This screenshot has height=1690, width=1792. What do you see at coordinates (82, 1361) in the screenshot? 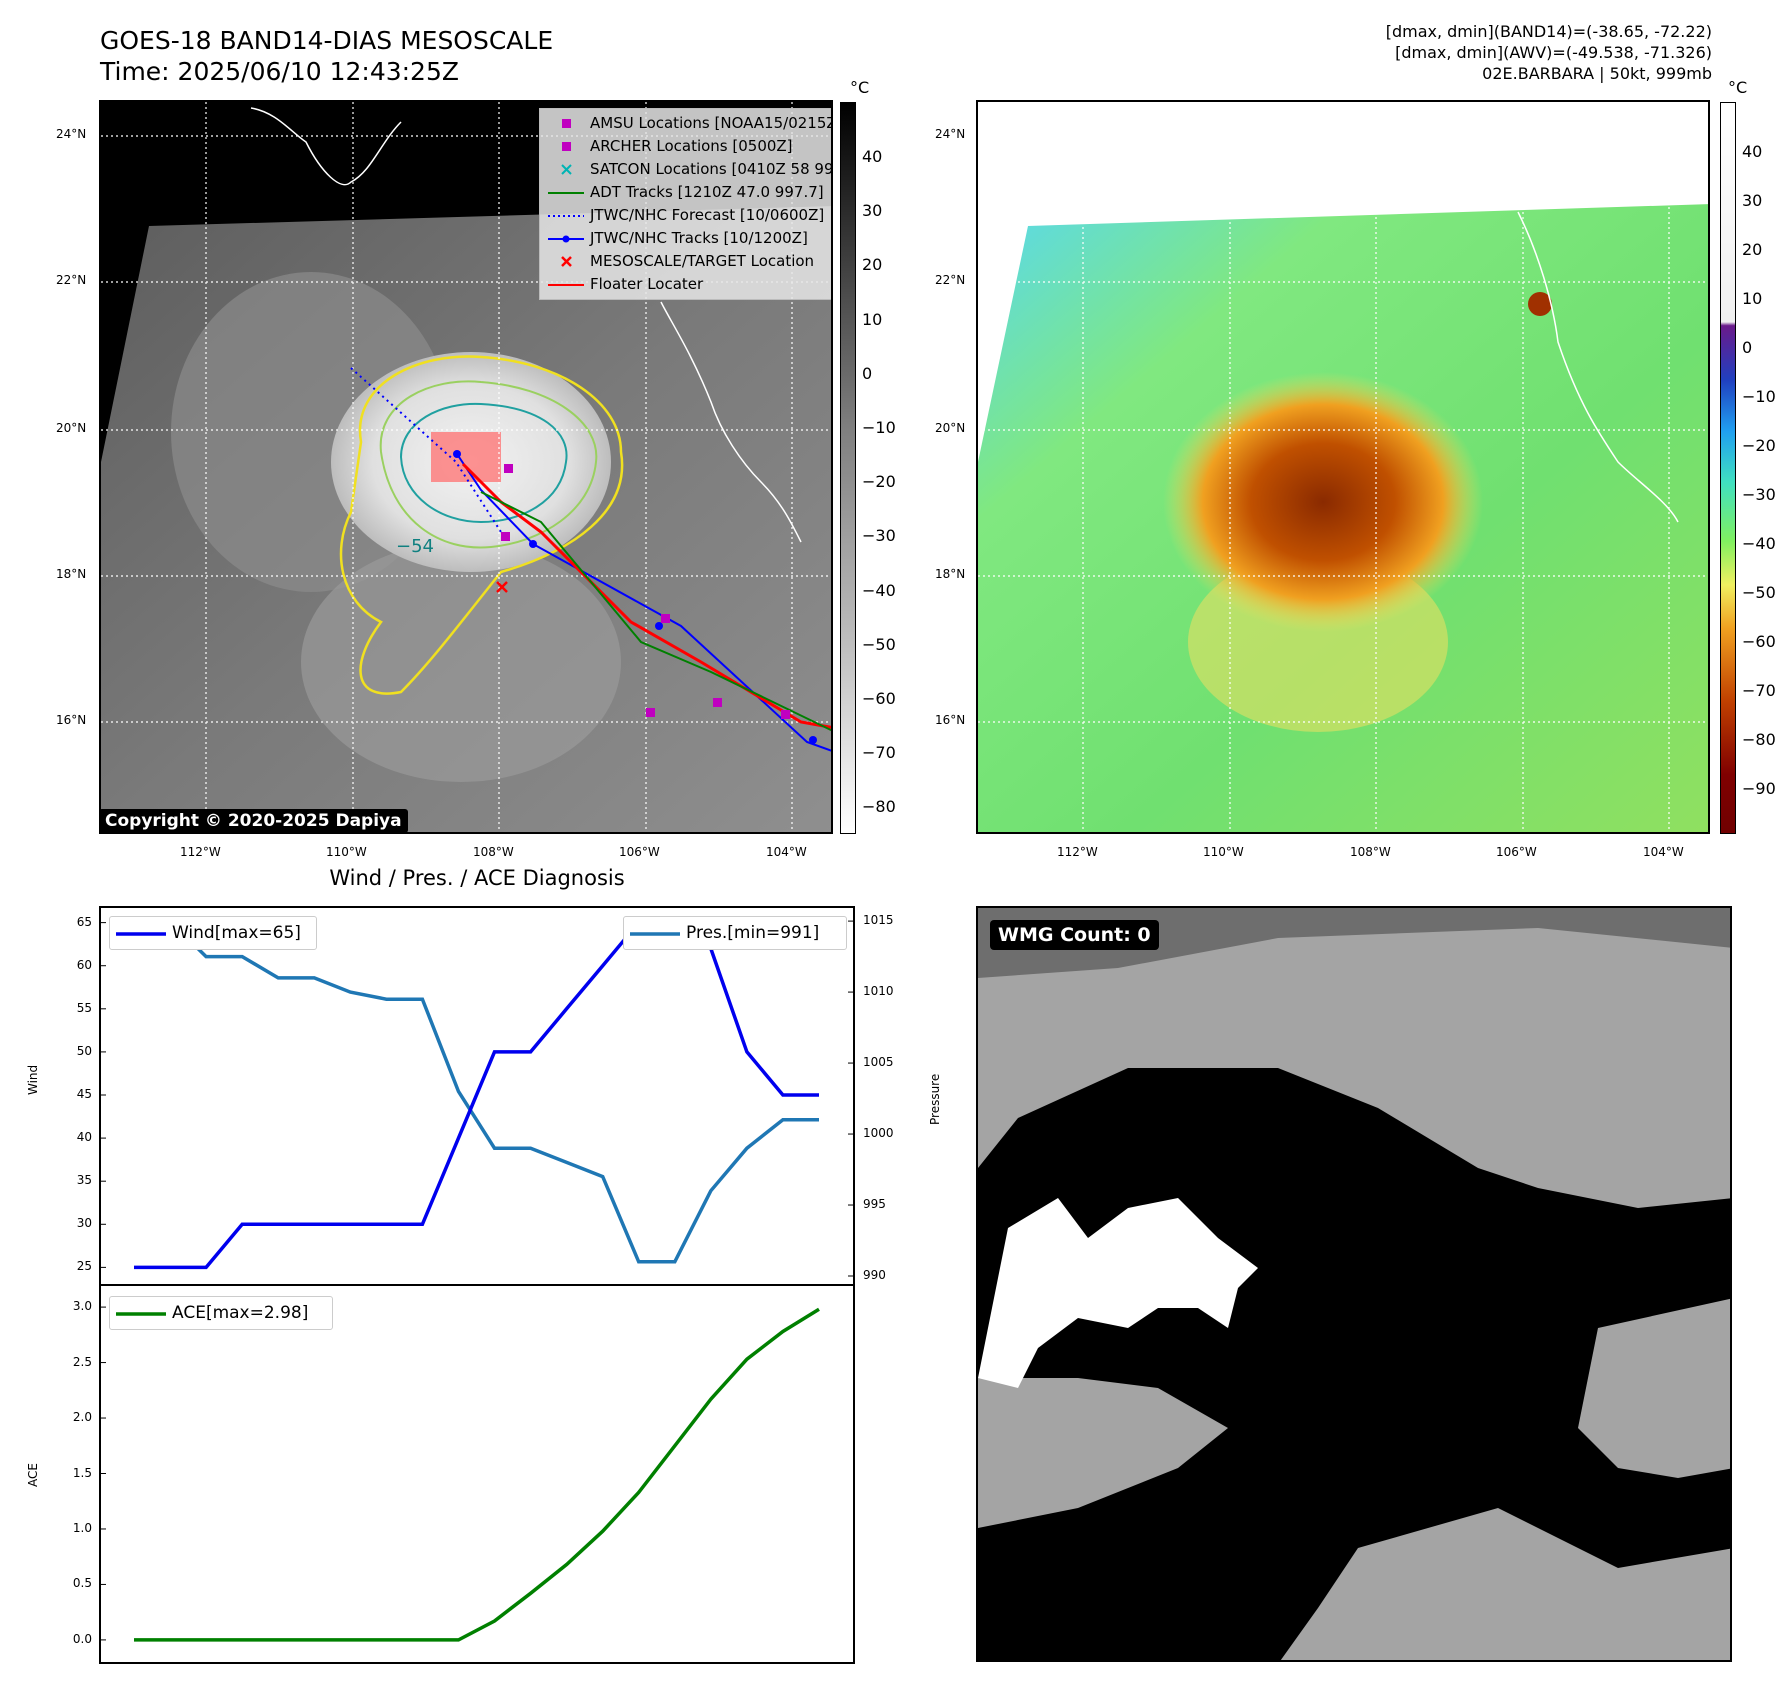
I see `ace-axis-tick-label: 2.5` at bounding box center [82, 1361].